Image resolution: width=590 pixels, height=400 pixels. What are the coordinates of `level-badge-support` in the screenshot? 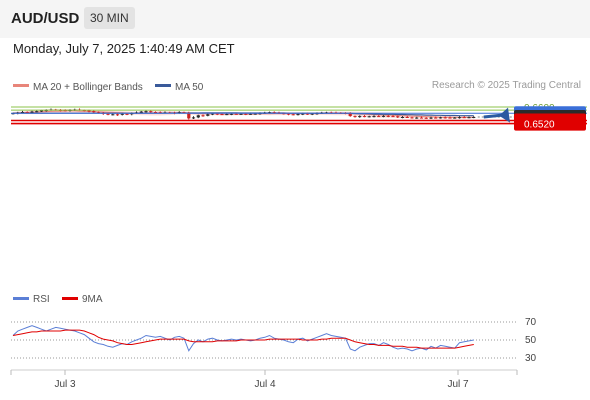 It's located at (550, 123).